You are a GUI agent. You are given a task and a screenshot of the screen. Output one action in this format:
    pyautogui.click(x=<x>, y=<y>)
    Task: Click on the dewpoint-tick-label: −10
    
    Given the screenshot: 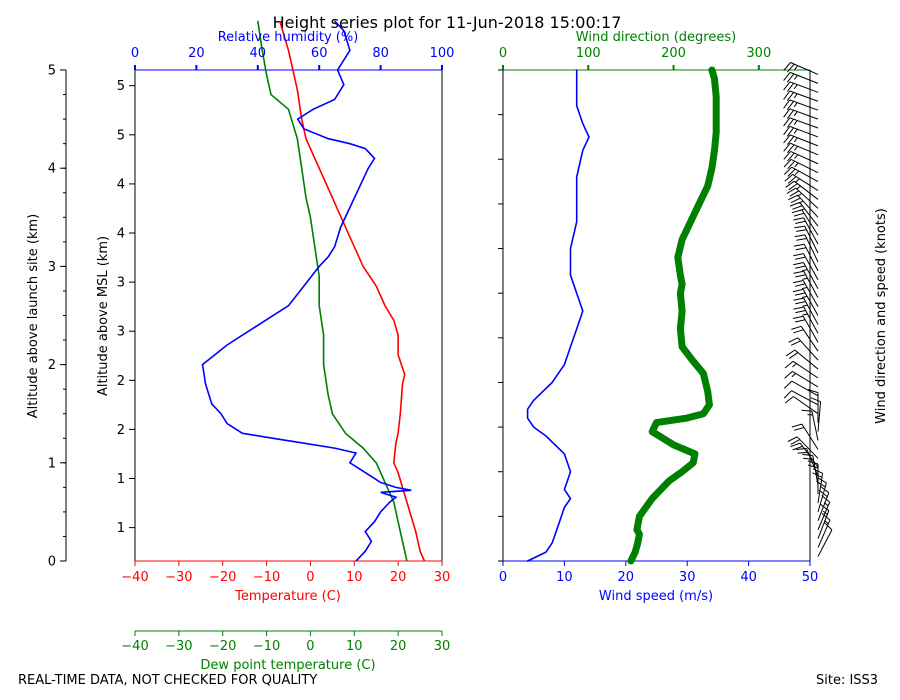 What is the action you would take?
    pyautogui.click(x=266, y=646)
    